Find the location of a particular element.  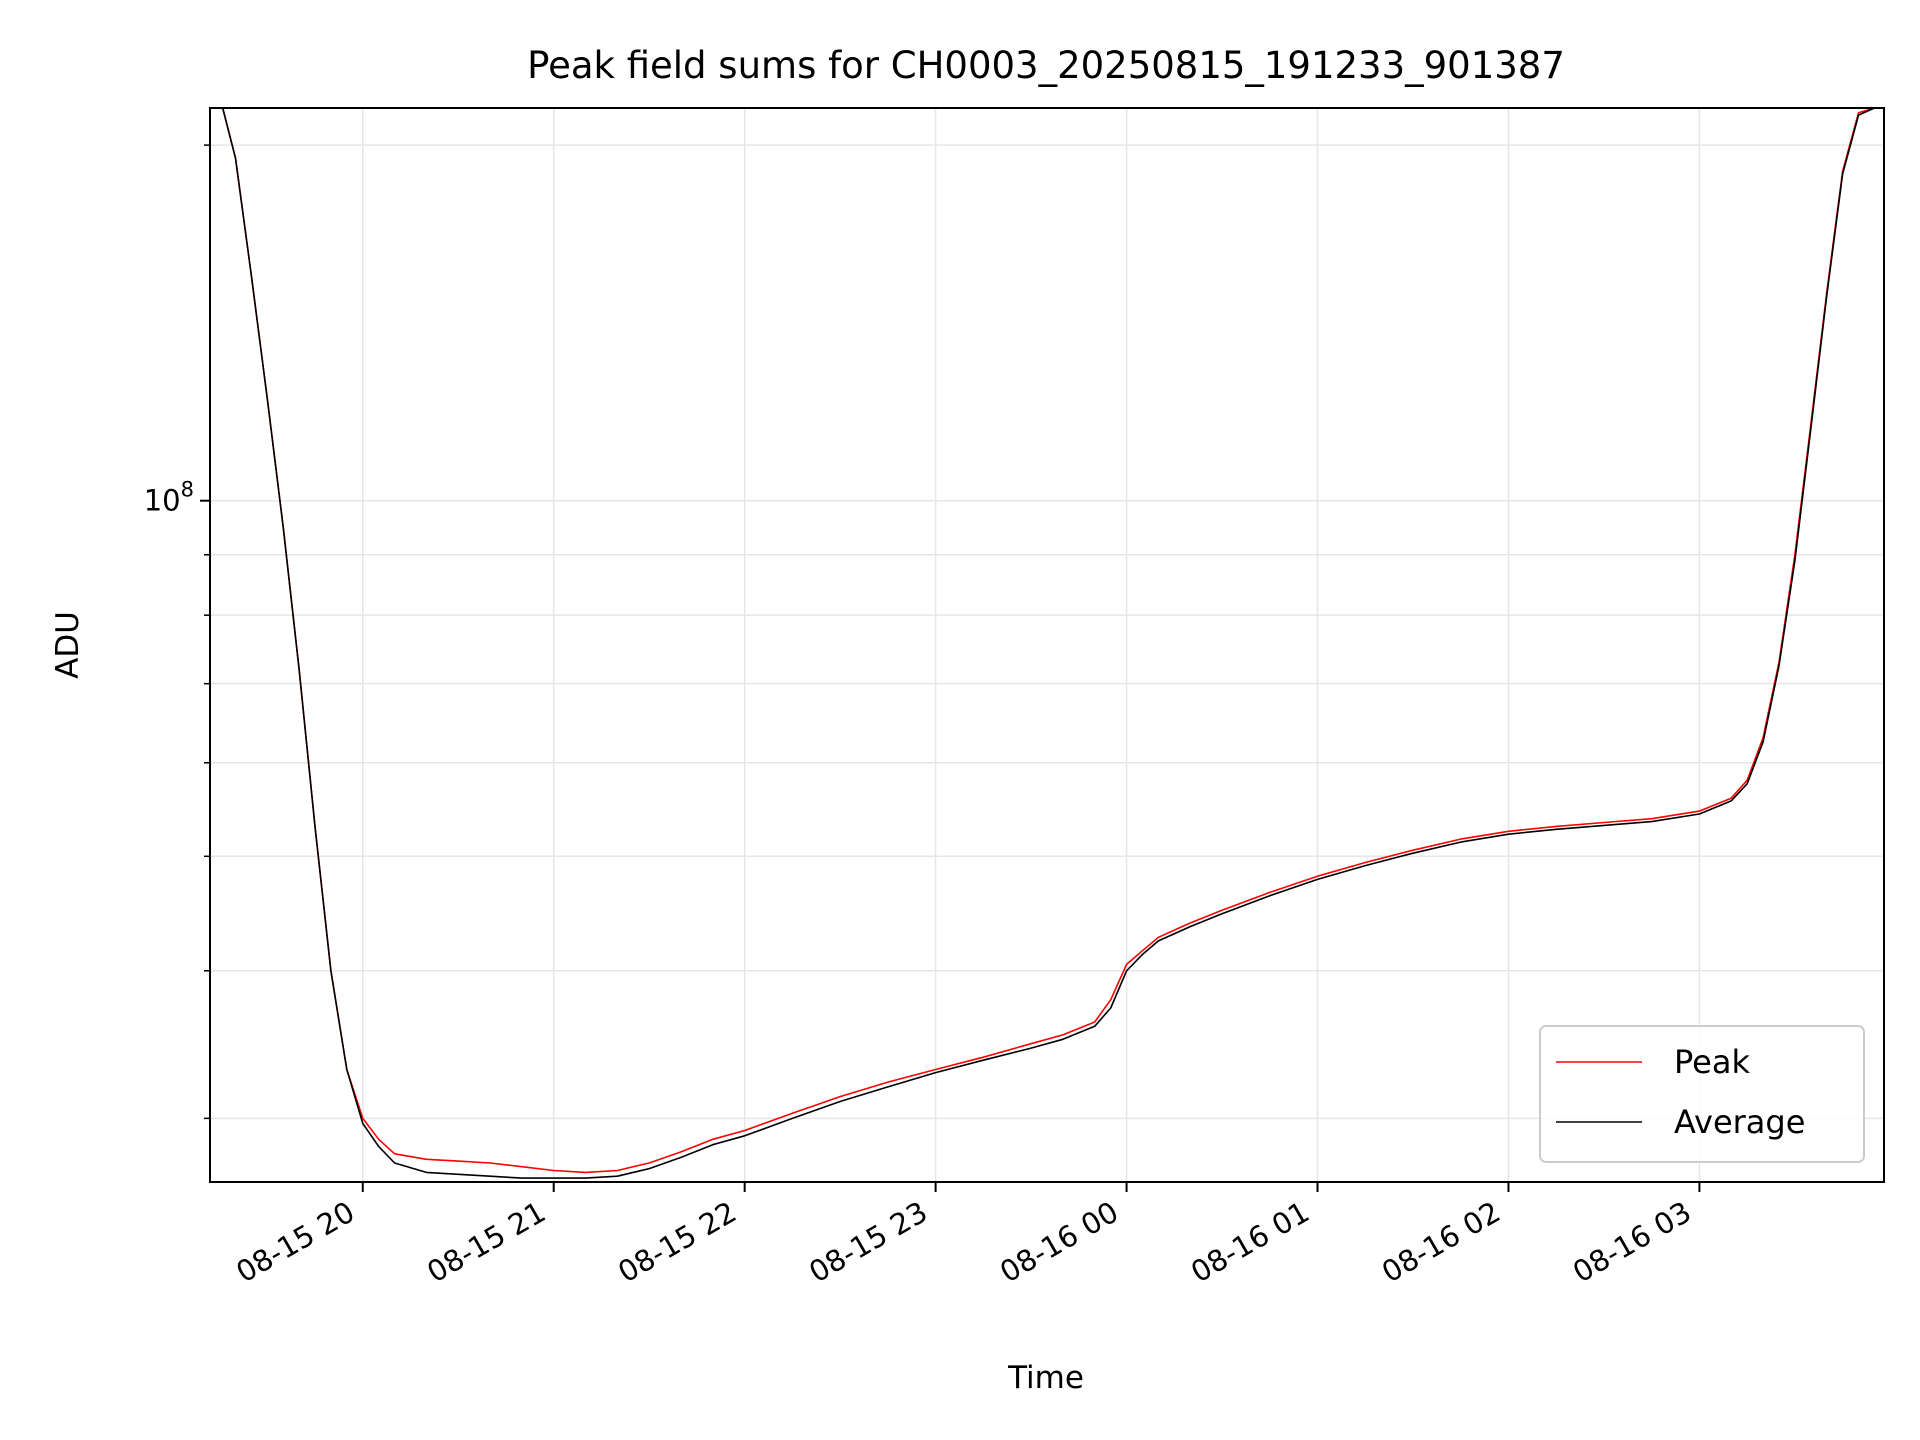

y-tick-label: 108 is located at coordinates (169, 498).